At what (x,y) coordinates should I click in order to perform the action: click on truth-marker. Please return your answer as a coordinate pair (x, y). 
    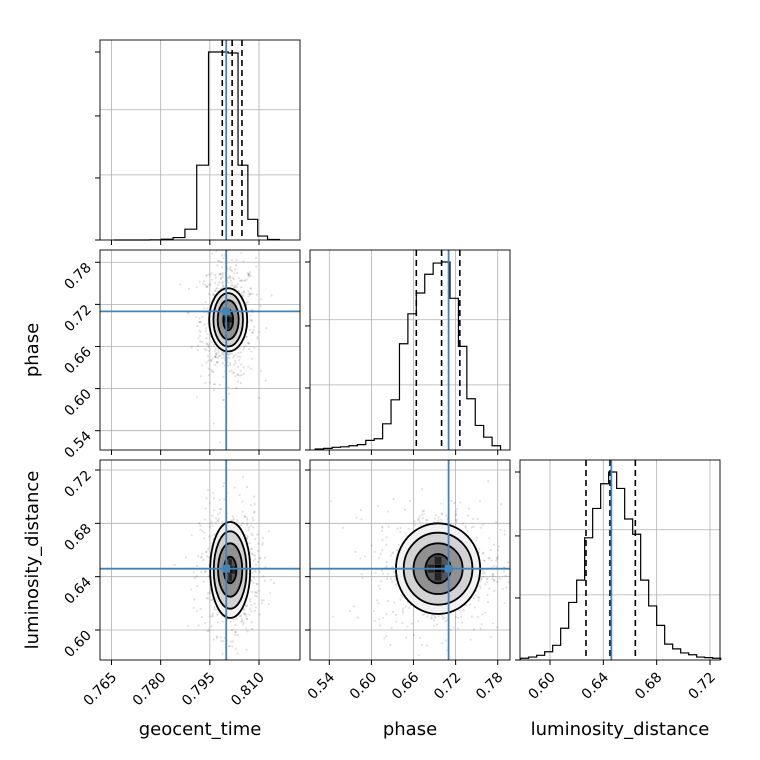
    Looking at the image, I should click on (226, 311).